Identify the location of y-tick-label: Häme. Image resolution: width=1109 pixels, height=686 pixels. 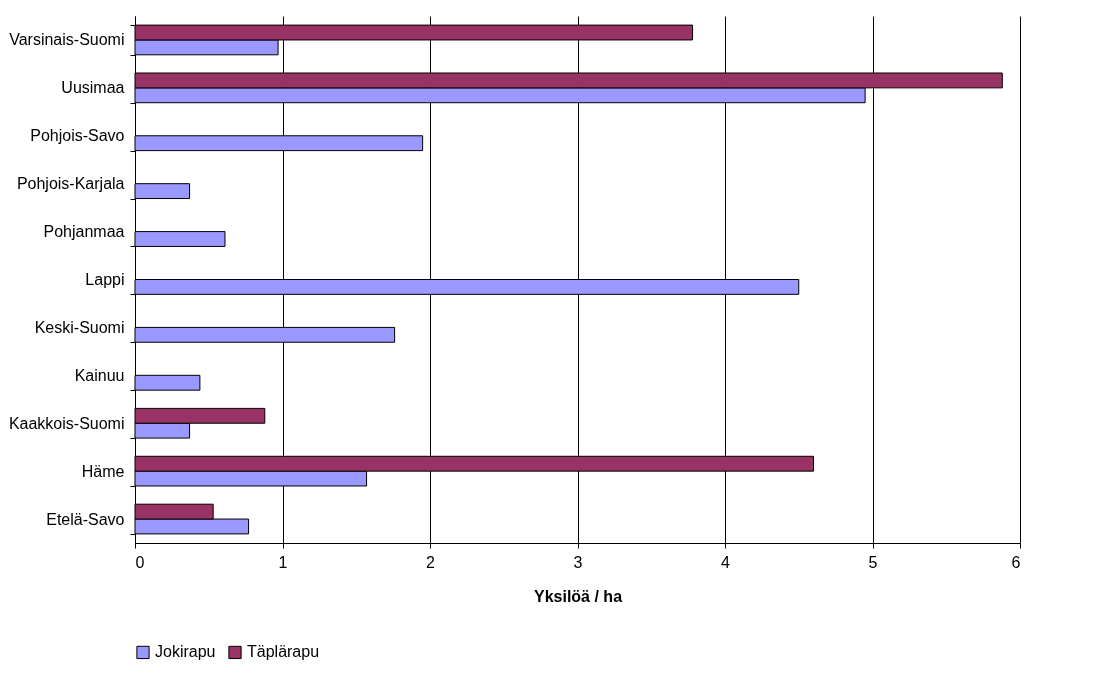
(103, 471).